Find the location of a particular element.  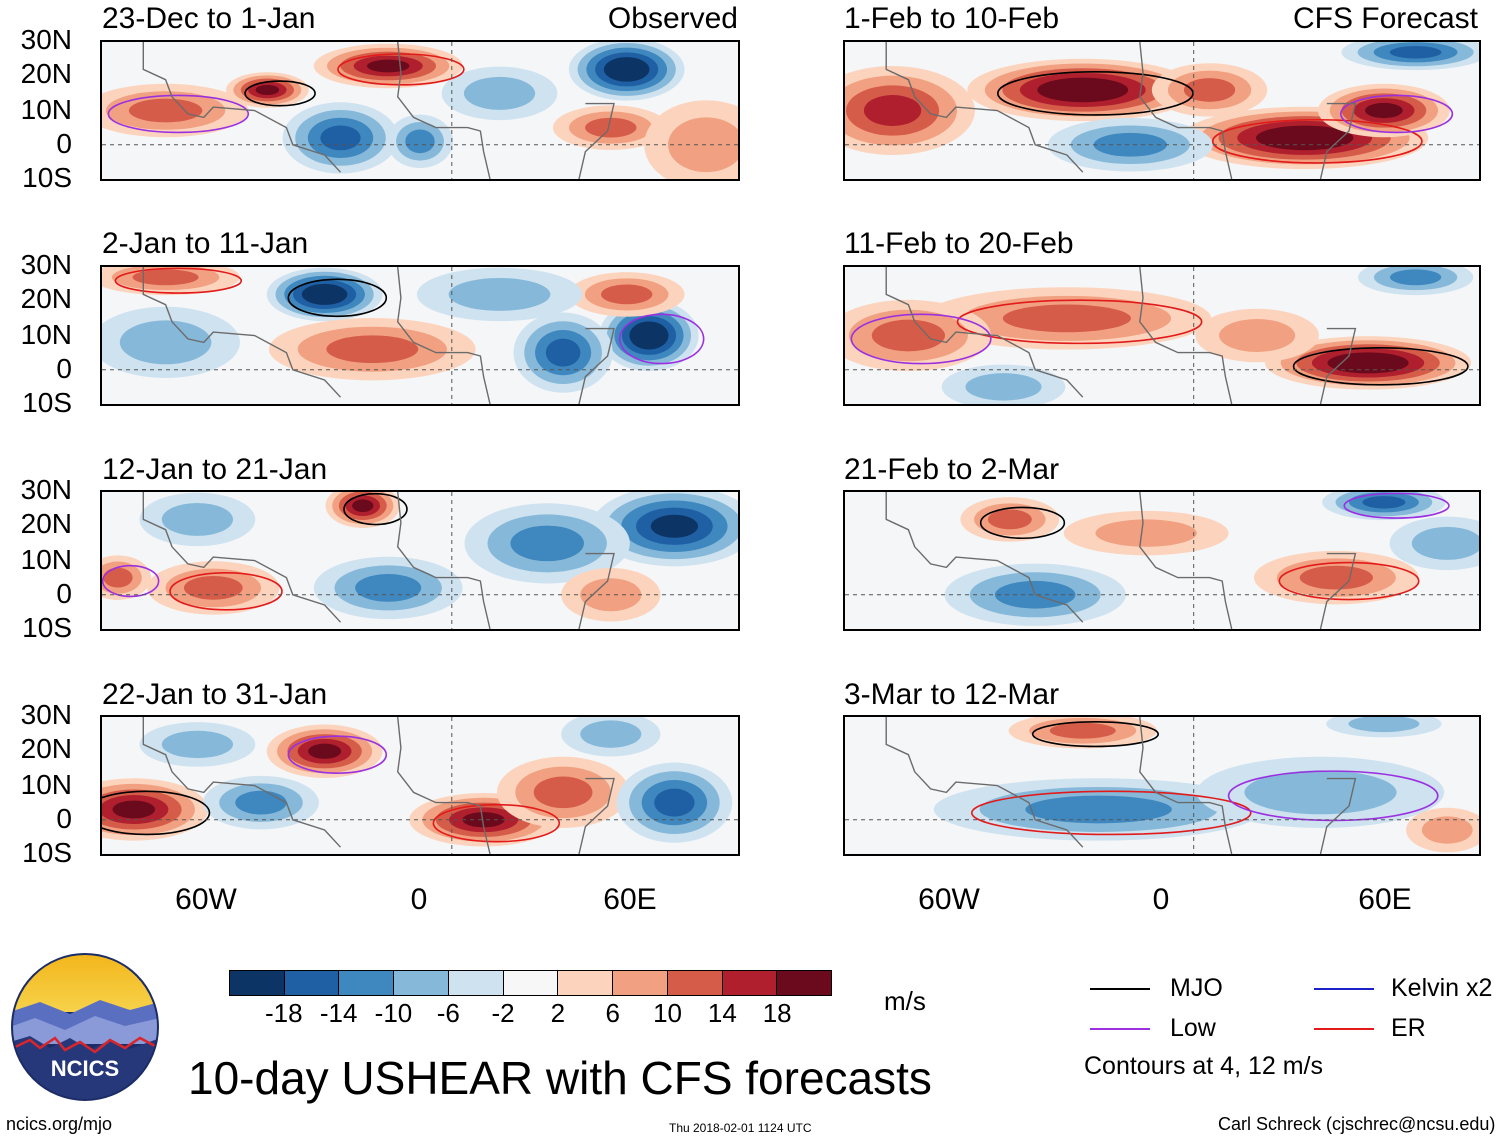

x-tick-60e-left: 60E is located at coordinates (630, 899).